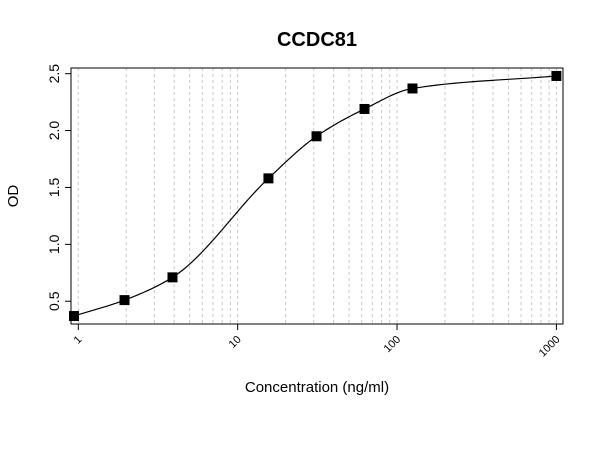 This screenshot has width=600, height=450. Describe the element at coordinates (13, 196) in the screenshot. I see `y-axis-label: OD` at that location.